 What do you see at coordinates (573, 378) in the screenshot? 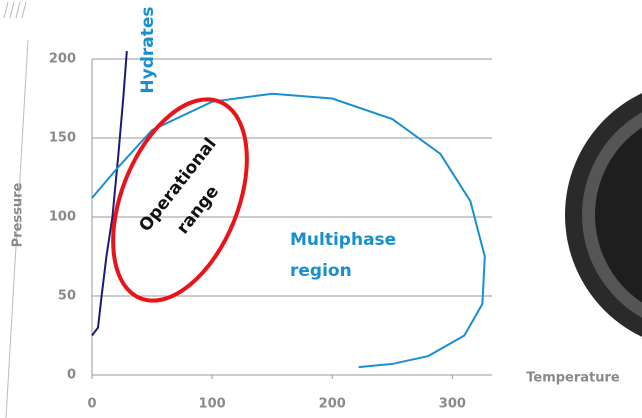
I see `x-axis-label: Temperature` at bounding box center [573, 378].